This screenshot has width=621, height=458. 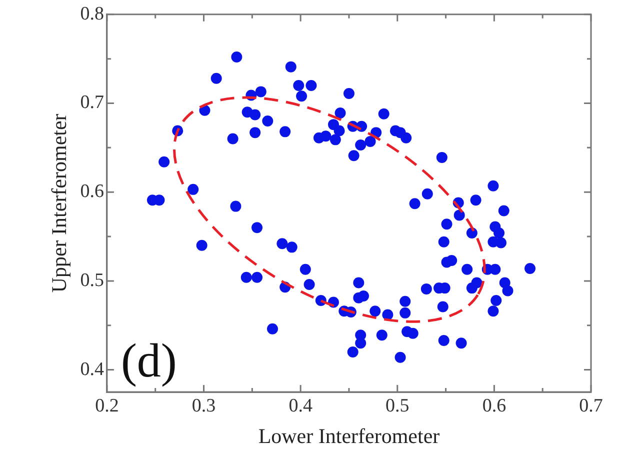 What do you see at coordinates (349, 436) in the screenshot?
I see `x-axis-title: Lower Interferometer` at bounding box center [349, 436].